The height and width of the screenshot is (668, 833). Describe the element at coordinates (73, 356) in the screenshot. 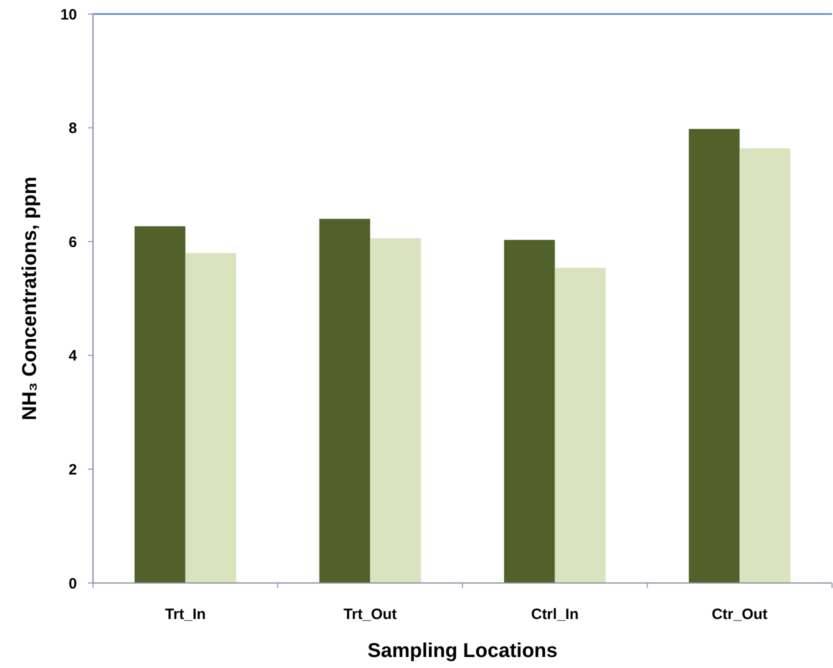

I see `y-tick-label: 4` at that location.